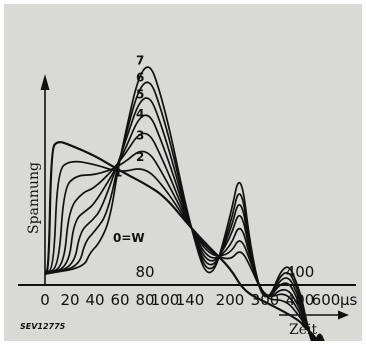 This screenshot has height=349, width=366. What do you see at coordinates (45, 82) in the screenshot?
I see `y-axis-arrowhead` at bounding box center [45, 82].